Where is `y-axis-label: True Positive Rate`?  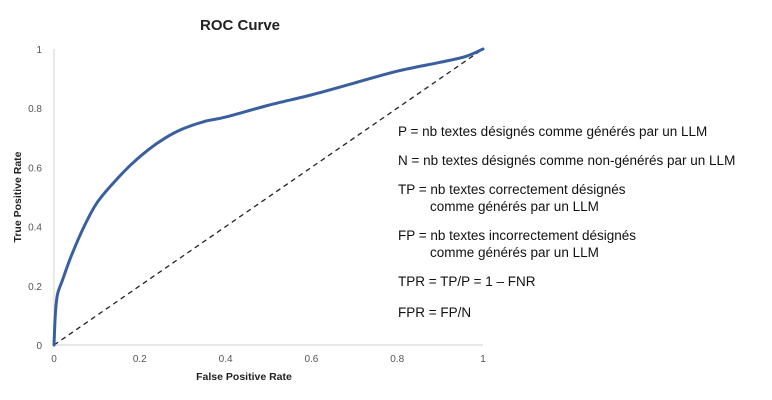 y-axis-label: True Positive Rate is located at coordinates (18, 196).